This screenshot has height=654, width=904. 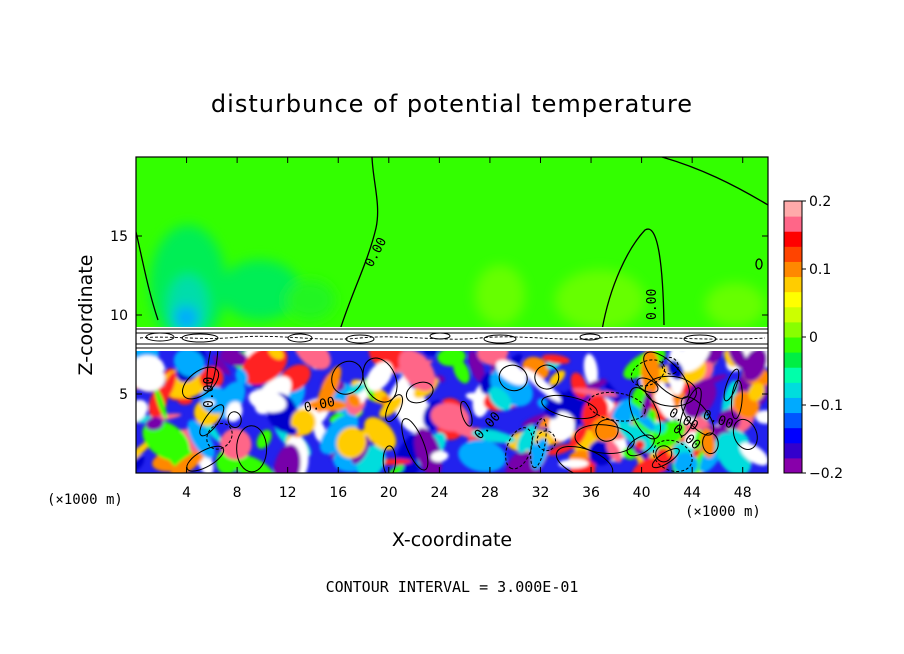 I want to click on colorbar-tick-label: 0.2, so click(x=820, y=202).